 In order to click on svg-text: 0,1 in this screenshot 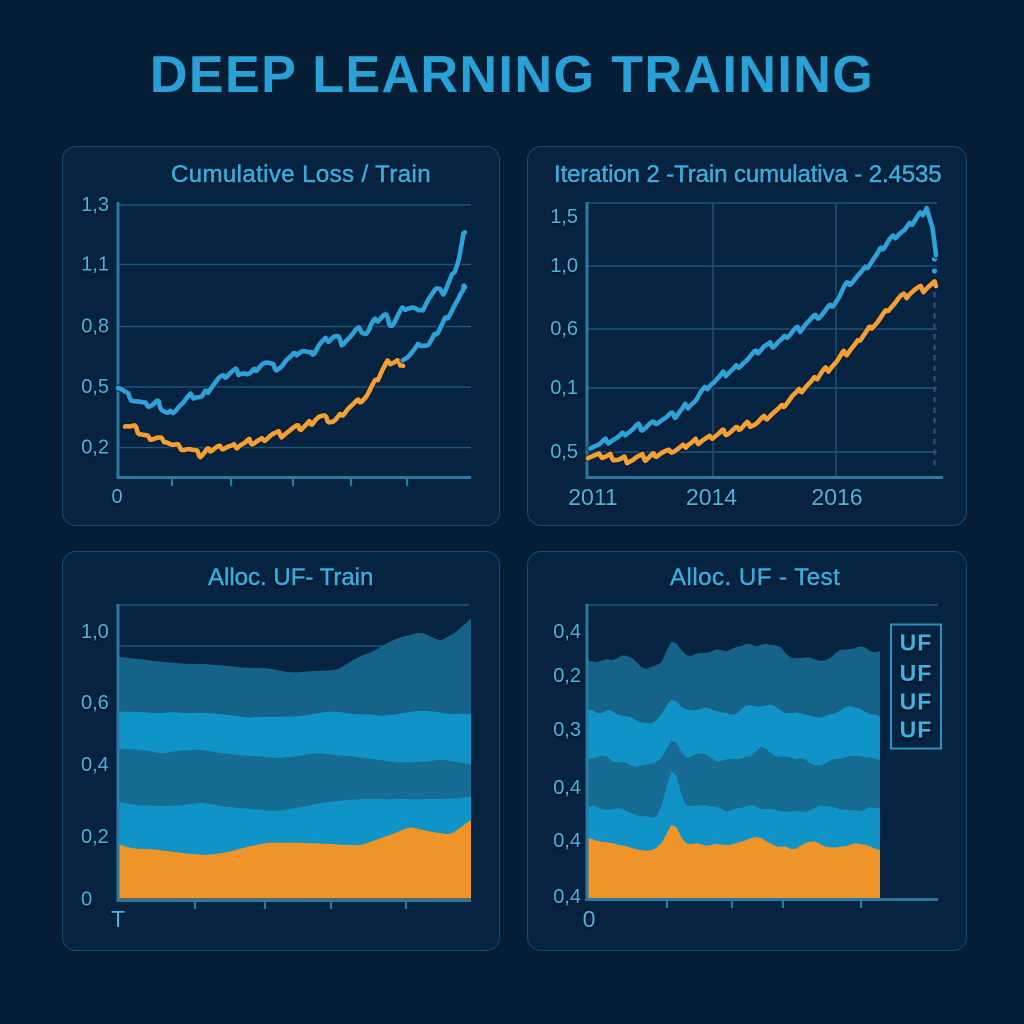, I will do `click(564, 388)`.